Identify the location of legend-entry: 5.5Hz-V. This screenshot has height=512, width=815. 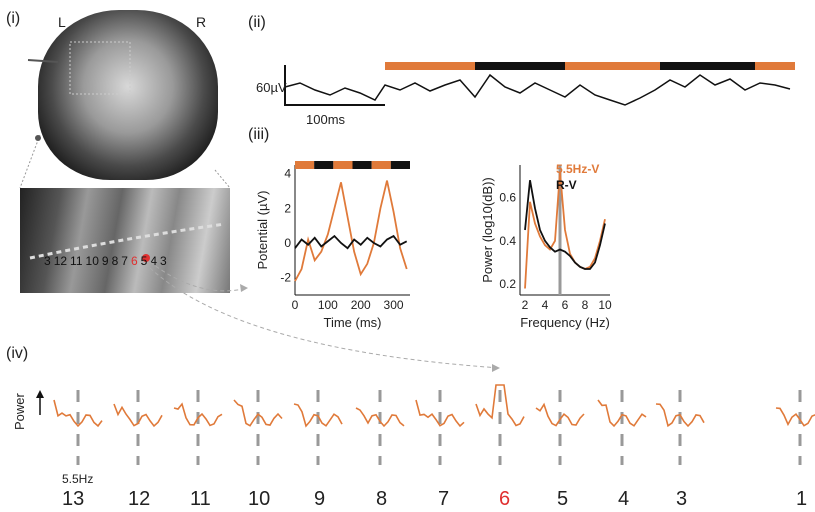
(577, 169).